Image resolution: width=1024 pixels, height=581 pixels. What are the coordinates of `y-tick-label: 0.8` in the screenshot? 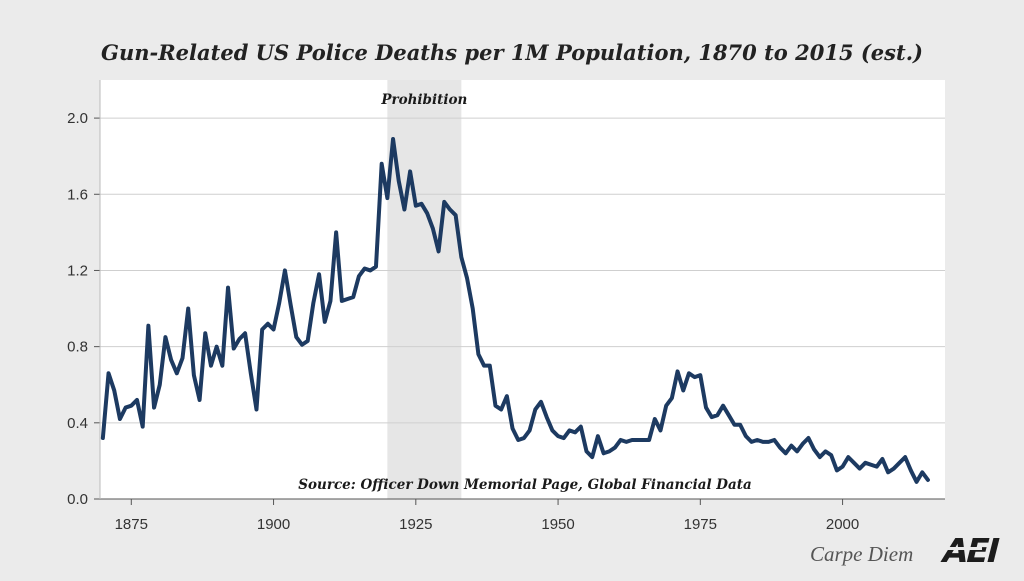 It's located at (77, 347).